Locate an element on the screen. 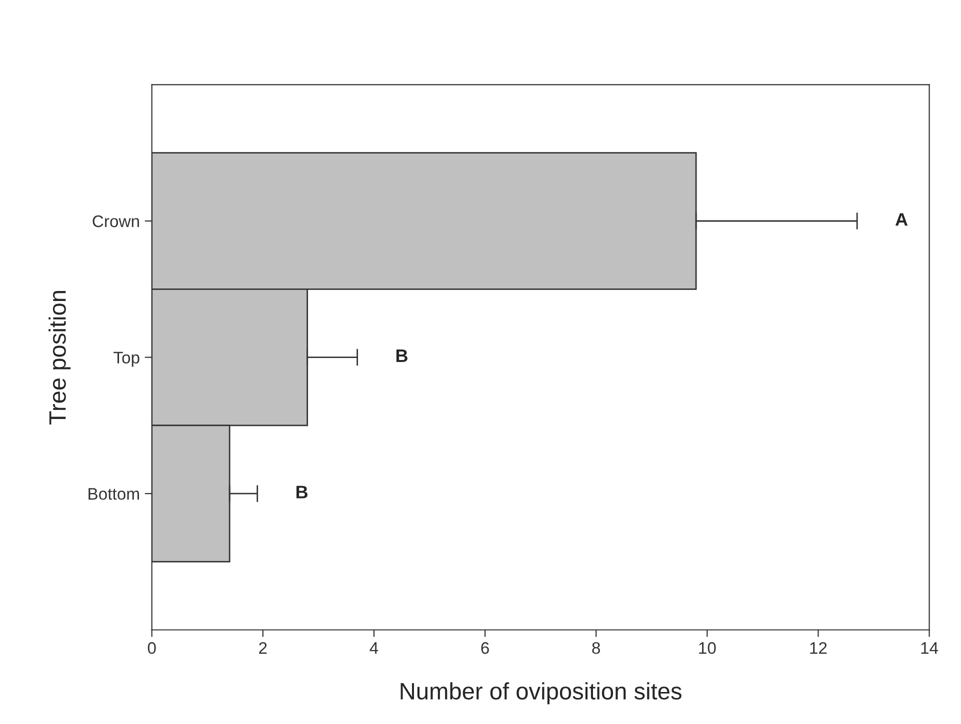 The image size is (961, 724). x-tick-label: 10 is located at coordinates (707, 648).